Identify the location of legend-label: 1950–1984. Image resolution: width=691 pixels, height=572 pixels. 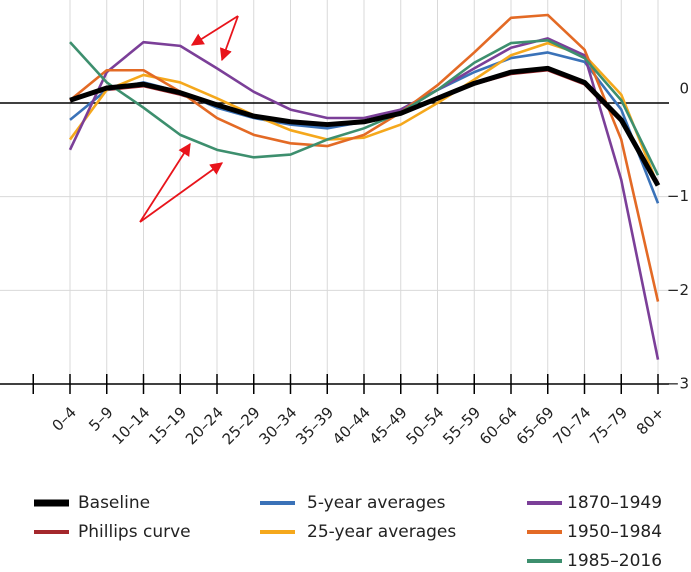
(614, 532).